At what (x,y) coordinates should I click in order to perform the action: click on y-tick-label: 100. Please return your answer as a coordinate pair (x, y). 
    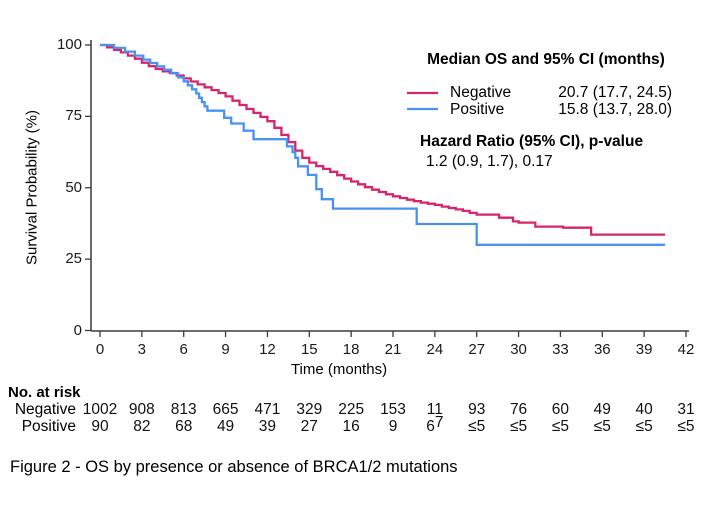
    Looking at the image, I should click on (69, 44).